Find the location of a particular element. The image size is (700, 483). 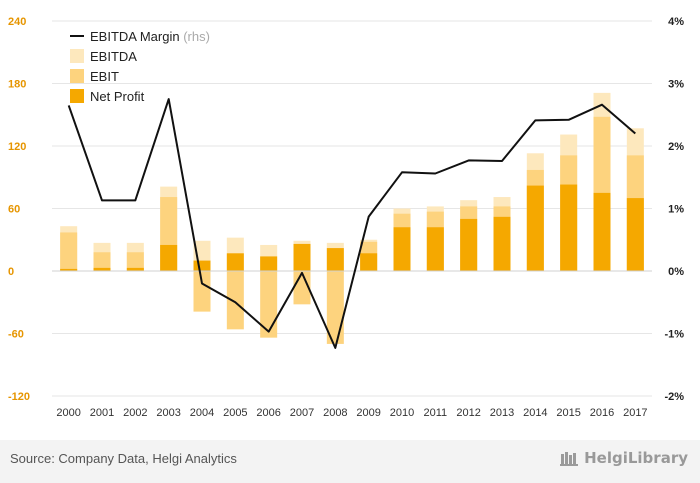

source-note: Source: Company Data, Helgi Analytics is located at coordinates (123, 458).